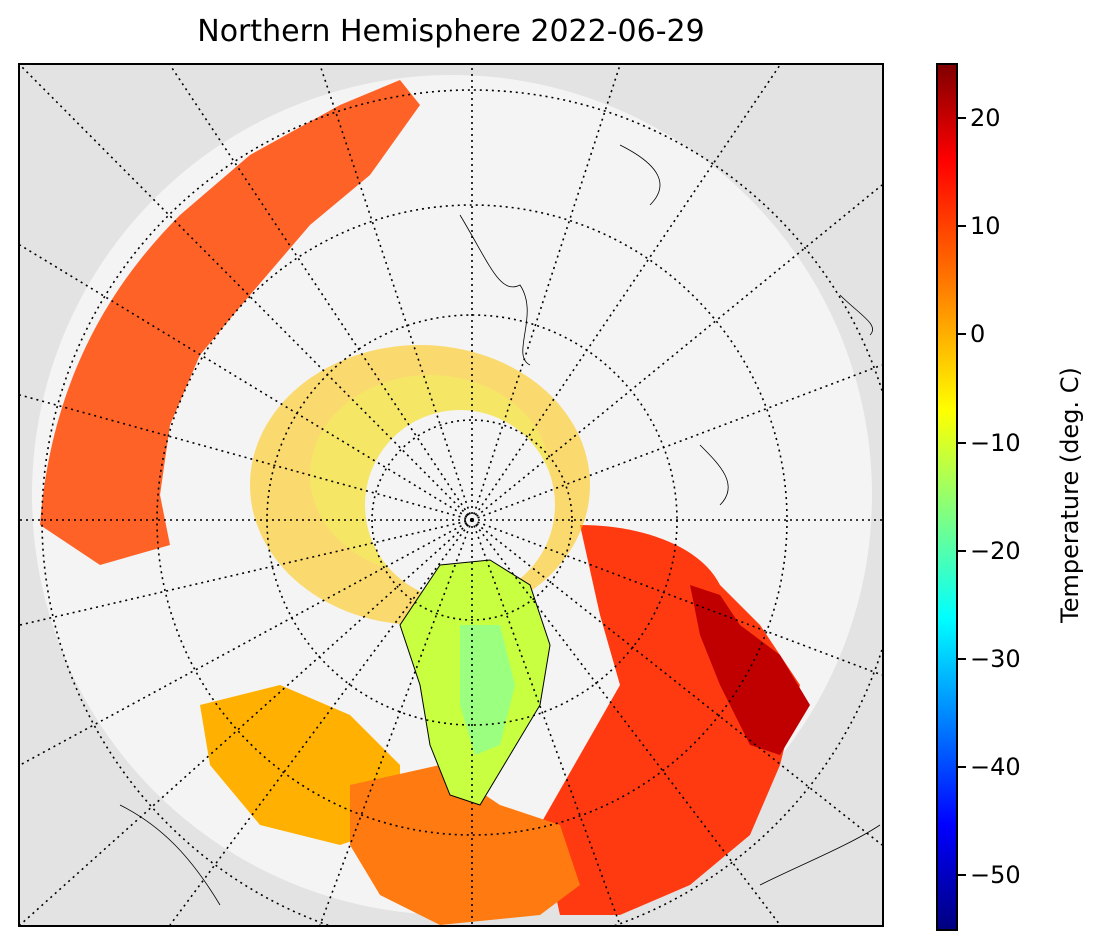 The width and height of the screenshot is (1108, 946). Describe the element at coordinates (451, 31) in the screenshot. I see `map-title: Northern Hemisphere 2022-06-29` at that location.